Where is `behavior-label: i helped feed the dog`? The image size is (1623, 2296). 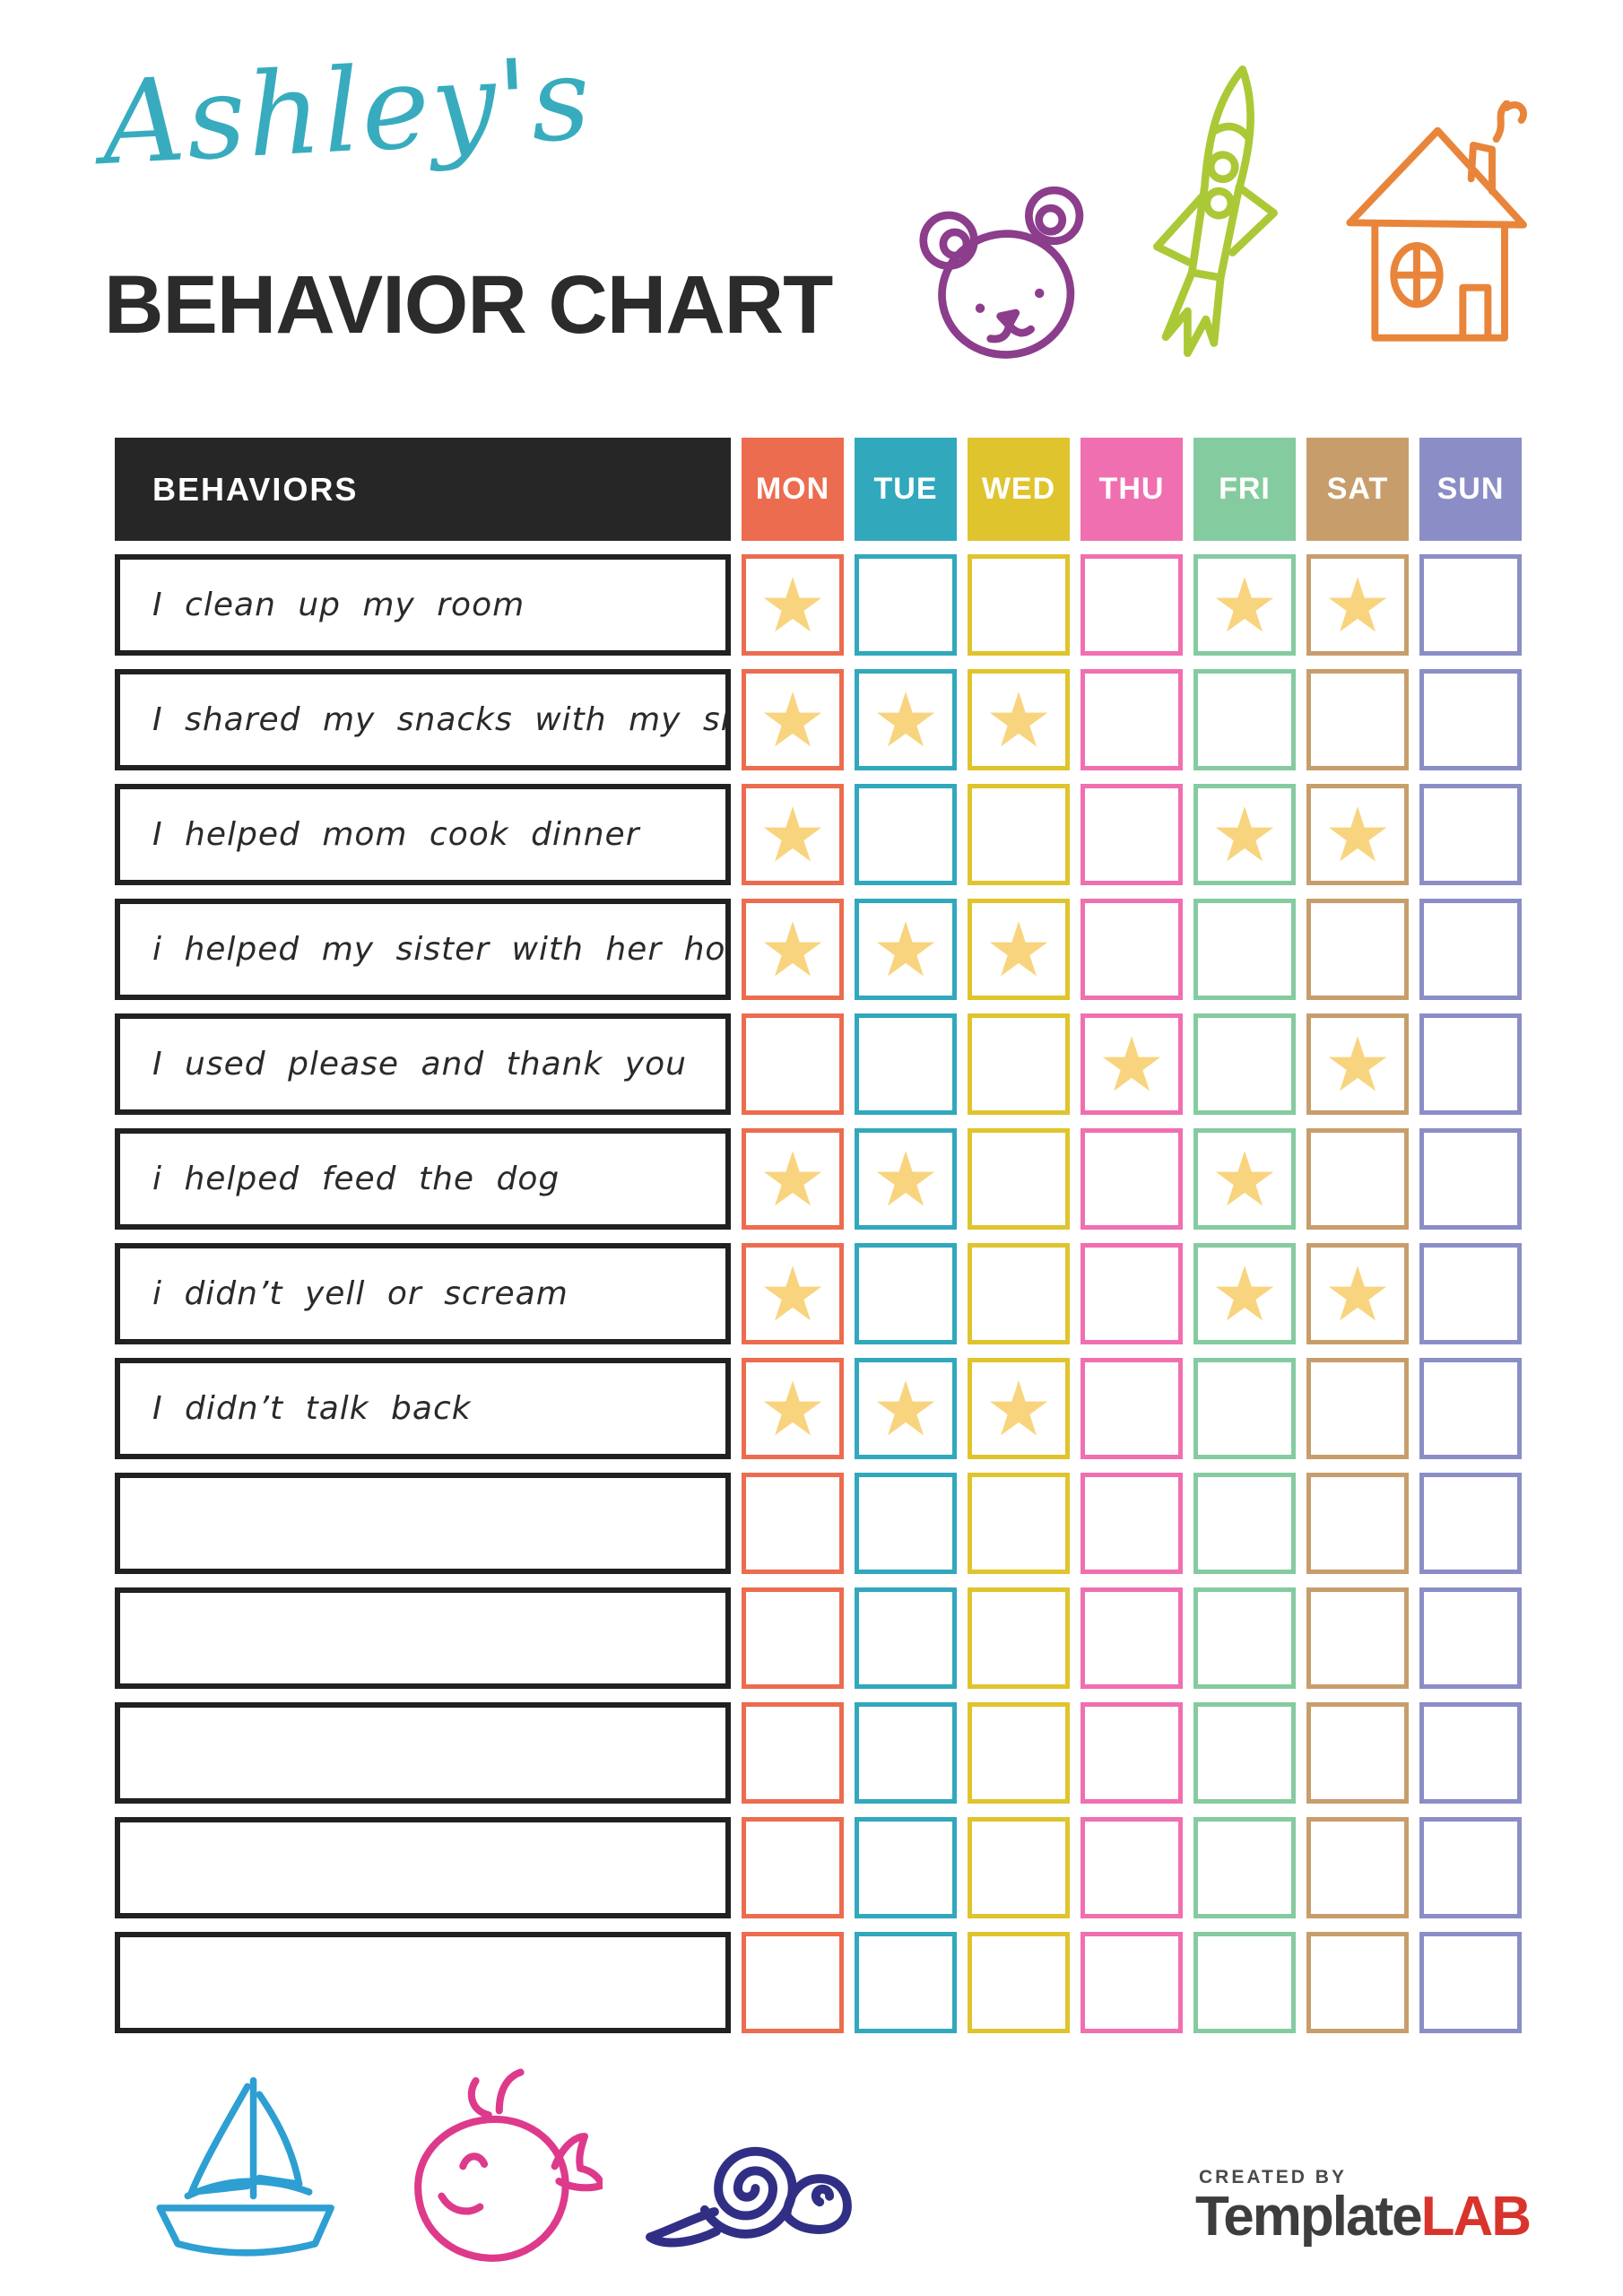 behavior-label: i helped feed the dog is located at coordinates (423, 1179).